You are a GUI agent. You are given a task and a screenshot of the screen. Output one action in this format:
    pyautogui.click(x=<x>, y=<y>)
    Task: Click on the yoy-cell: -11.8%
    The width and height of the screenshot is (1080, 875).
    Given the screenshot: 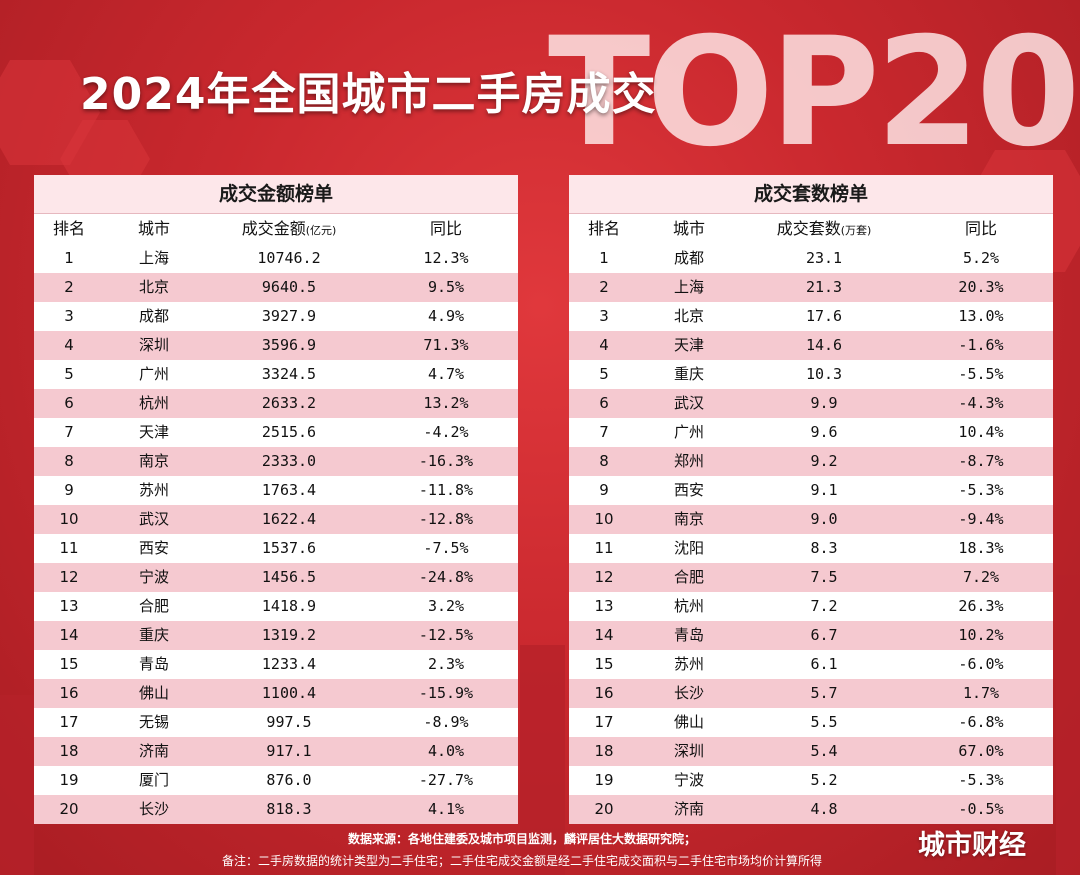 What is the action you would take?
    pyautogui.click(x=446, y=490)
    